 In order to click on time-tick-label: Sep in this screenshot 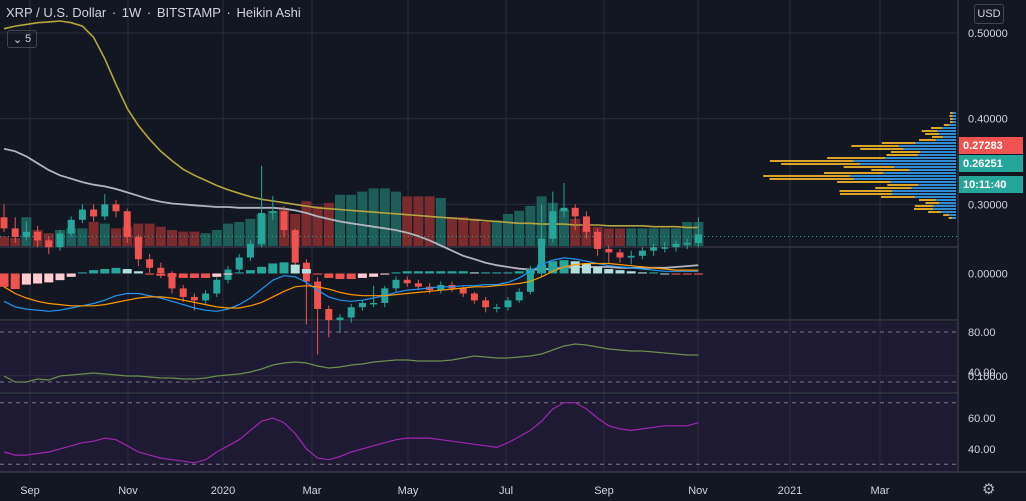, I will do `click(604, 491)`.